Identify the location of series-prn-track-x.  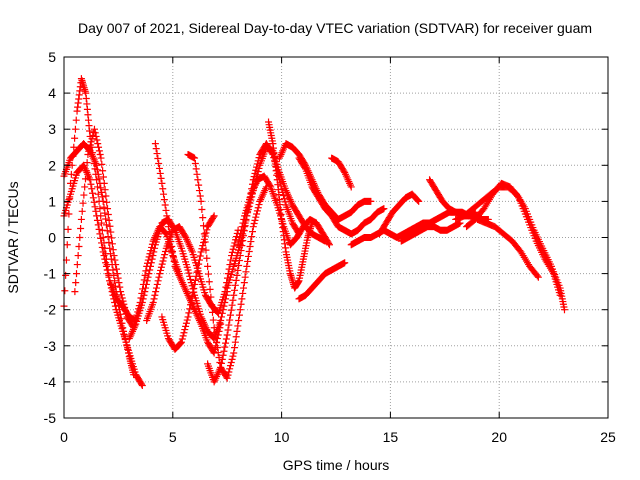
(507, 248).